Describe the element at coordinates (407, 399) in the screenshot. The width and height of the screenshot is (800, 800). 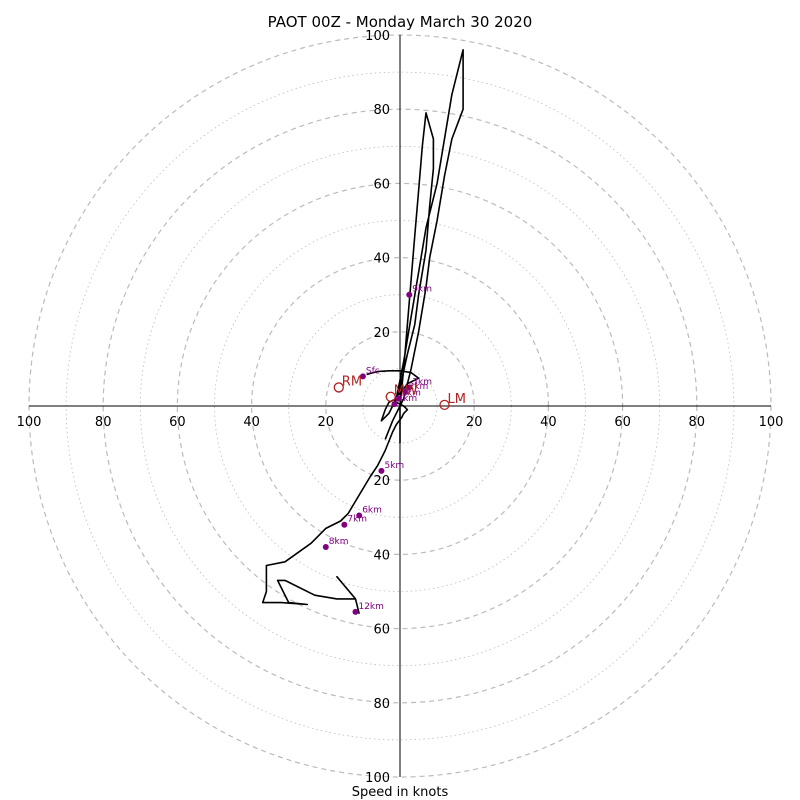
I see `height-marker-label: 4km` at that location.